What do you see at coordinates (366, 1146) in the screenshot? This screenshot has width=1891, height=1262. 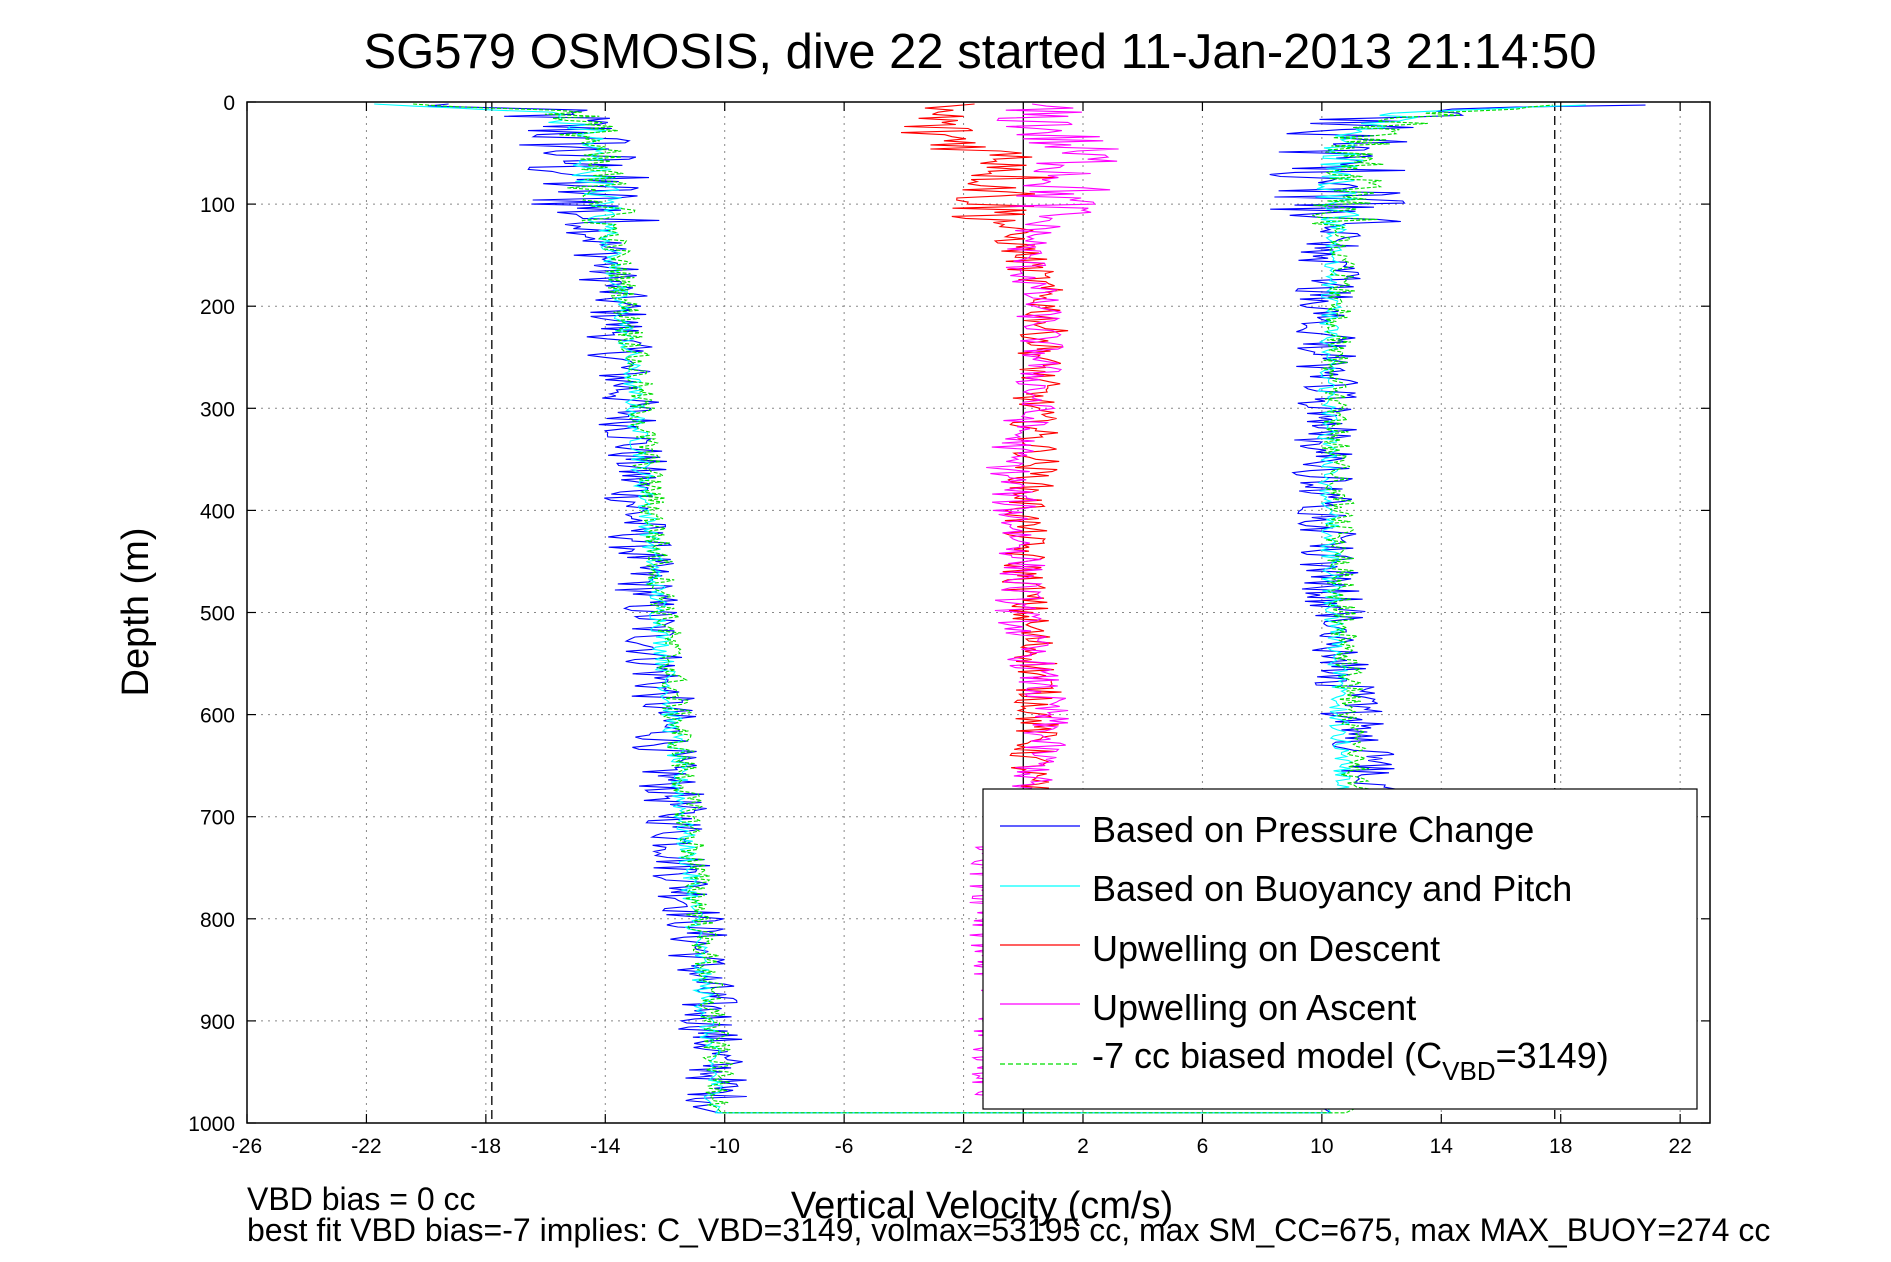 I see `x-tick-label: -22` at bounding box center [366, 1146].